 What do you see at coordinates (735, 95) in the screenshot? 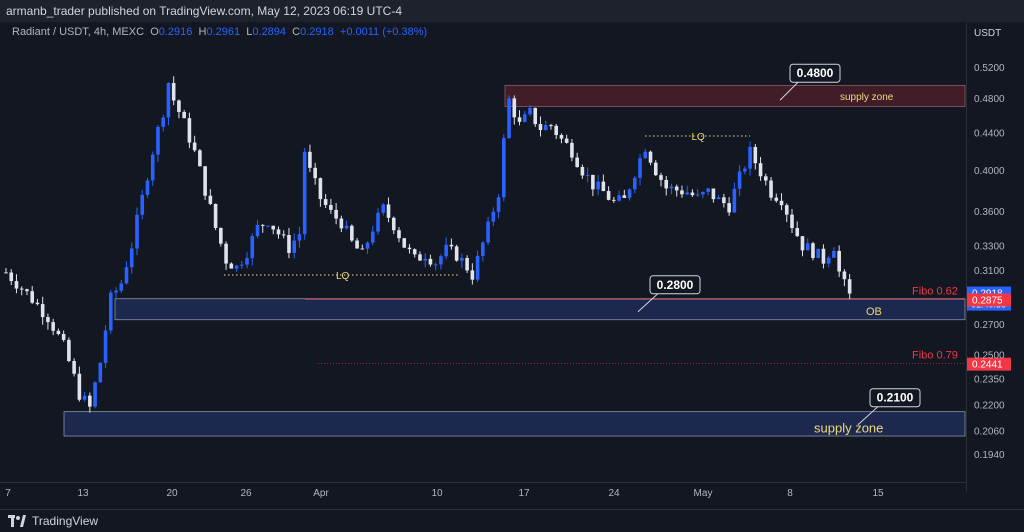
I see `zone-box` at bounding box center [735, 95].